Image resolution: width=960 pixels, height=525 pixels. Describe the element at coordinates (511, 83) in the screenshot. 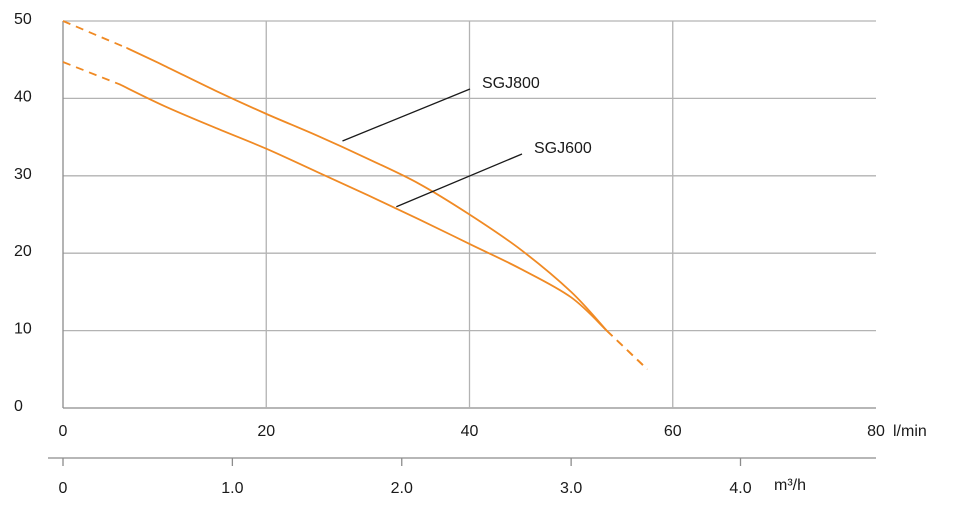

I see `series-label-sgj800: SGJ800` at that location.